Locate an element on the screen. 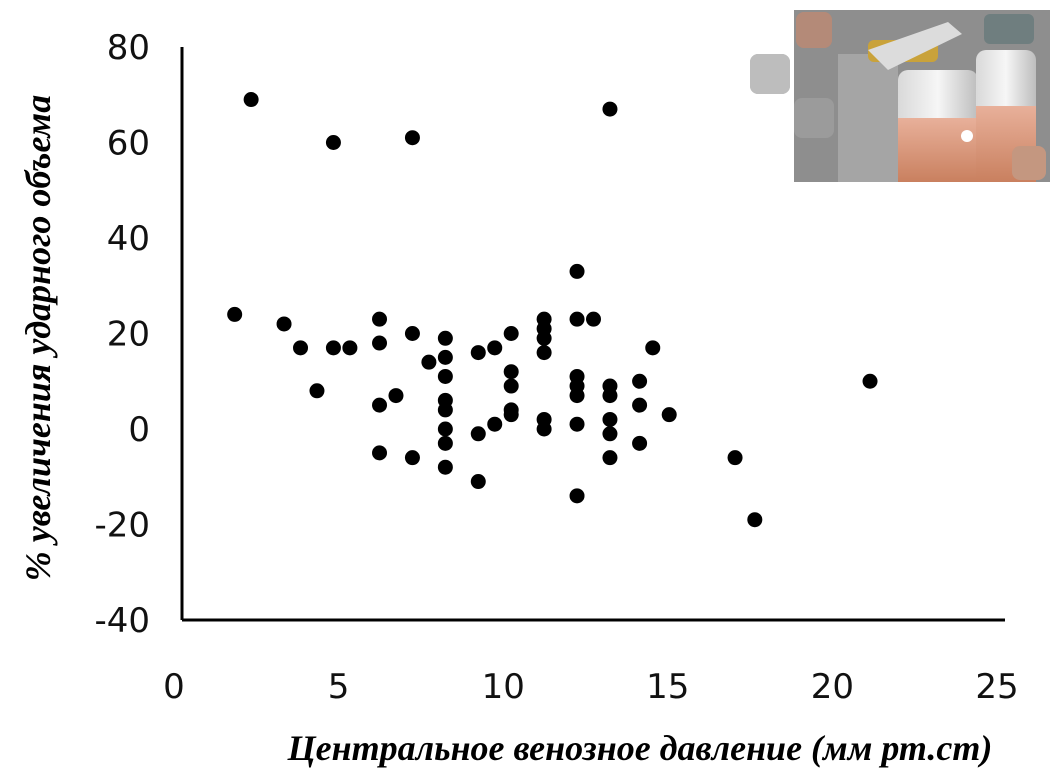  x-tick-label: 10 is located at coordinates (503, 687).